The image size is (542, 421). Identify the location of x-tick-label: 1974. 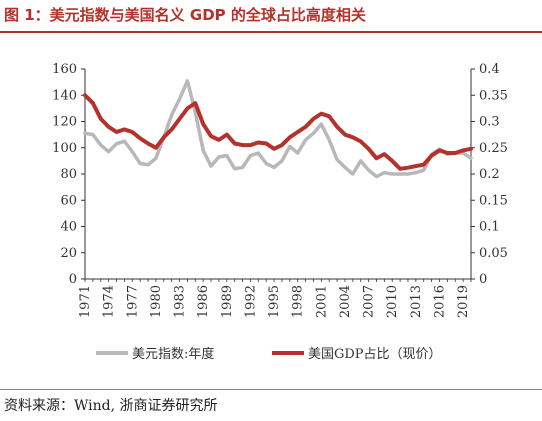
(109, 301).